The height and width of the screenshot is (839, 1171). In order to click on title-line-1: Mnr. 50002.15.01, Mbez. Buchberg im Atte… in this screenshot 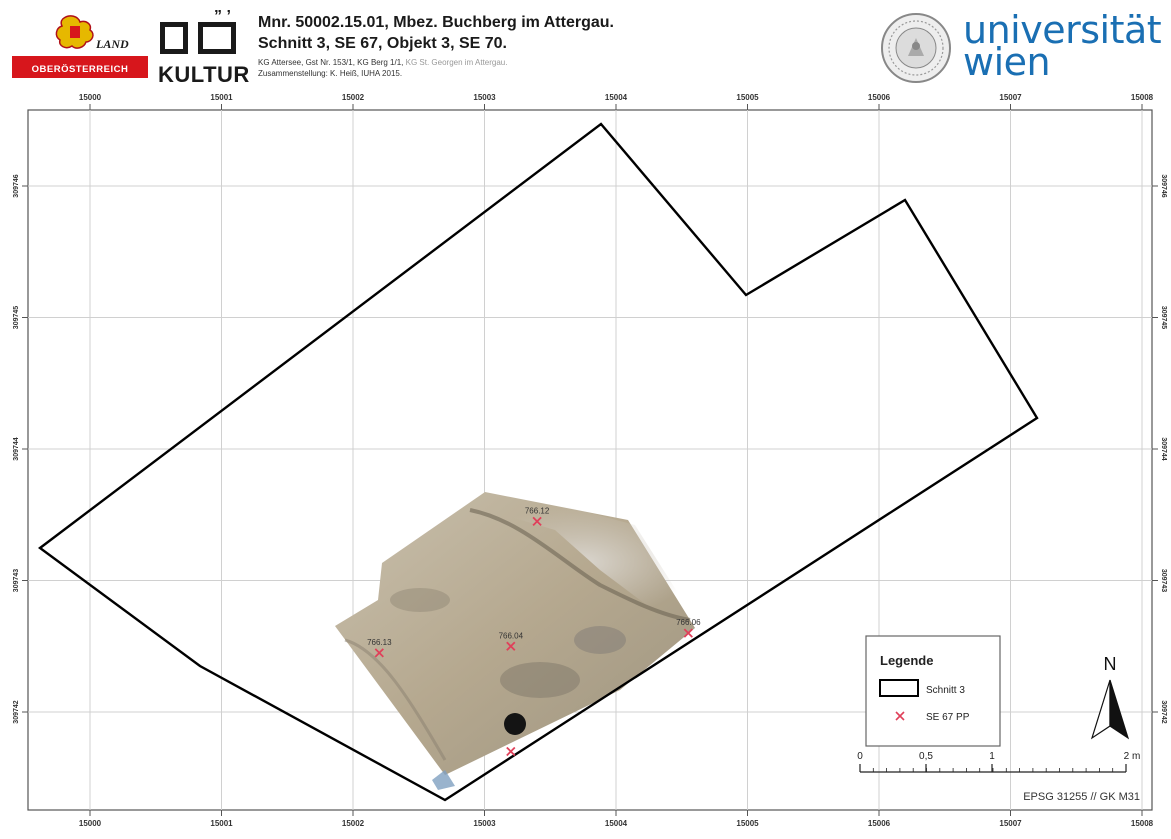, I will do `click(436, 22)`.